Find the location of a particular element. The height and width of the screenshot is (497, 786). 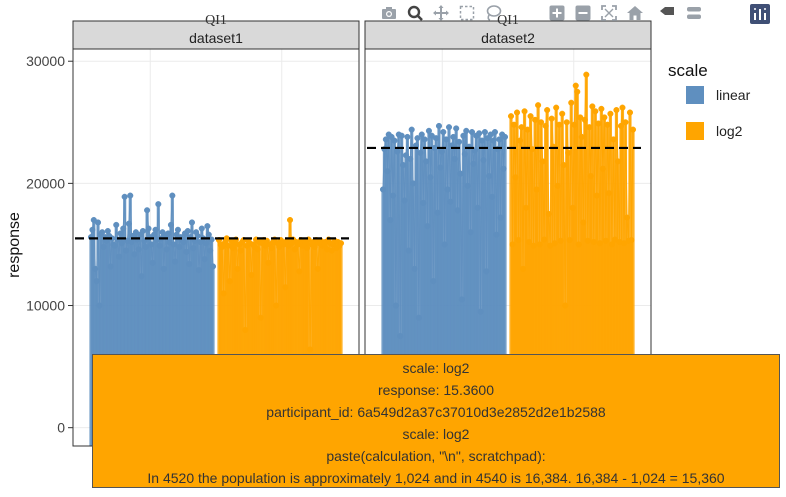

plotly-logo-icon is located at coordinates (760, 14).